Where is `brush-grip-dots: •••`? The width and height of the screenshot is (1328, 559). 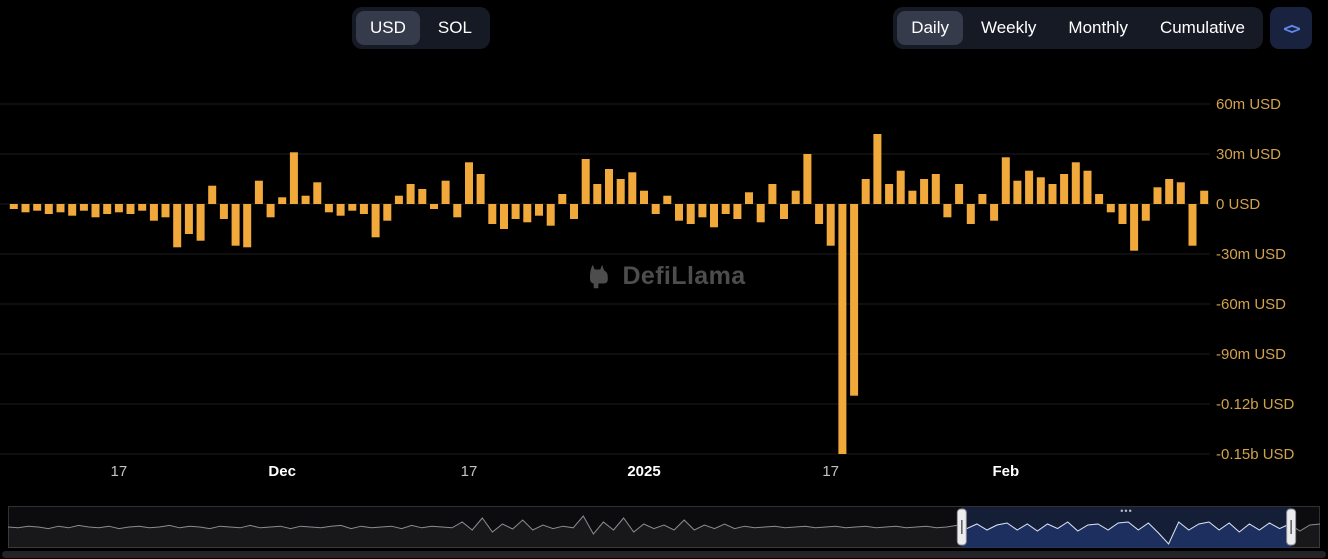
brush-grip-dots: ••• is located at coordinates (1126, 511).